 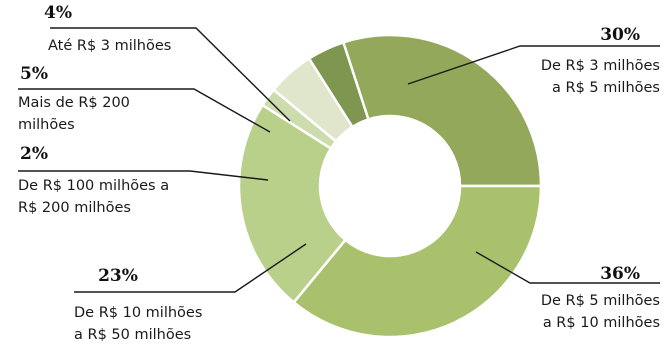 What do you see at coordinates (567, 267) in the screenshot?
I see `leader-line-de-r-5-milhoes-a-r-10-milhoes` at bounding box center [567, 267].